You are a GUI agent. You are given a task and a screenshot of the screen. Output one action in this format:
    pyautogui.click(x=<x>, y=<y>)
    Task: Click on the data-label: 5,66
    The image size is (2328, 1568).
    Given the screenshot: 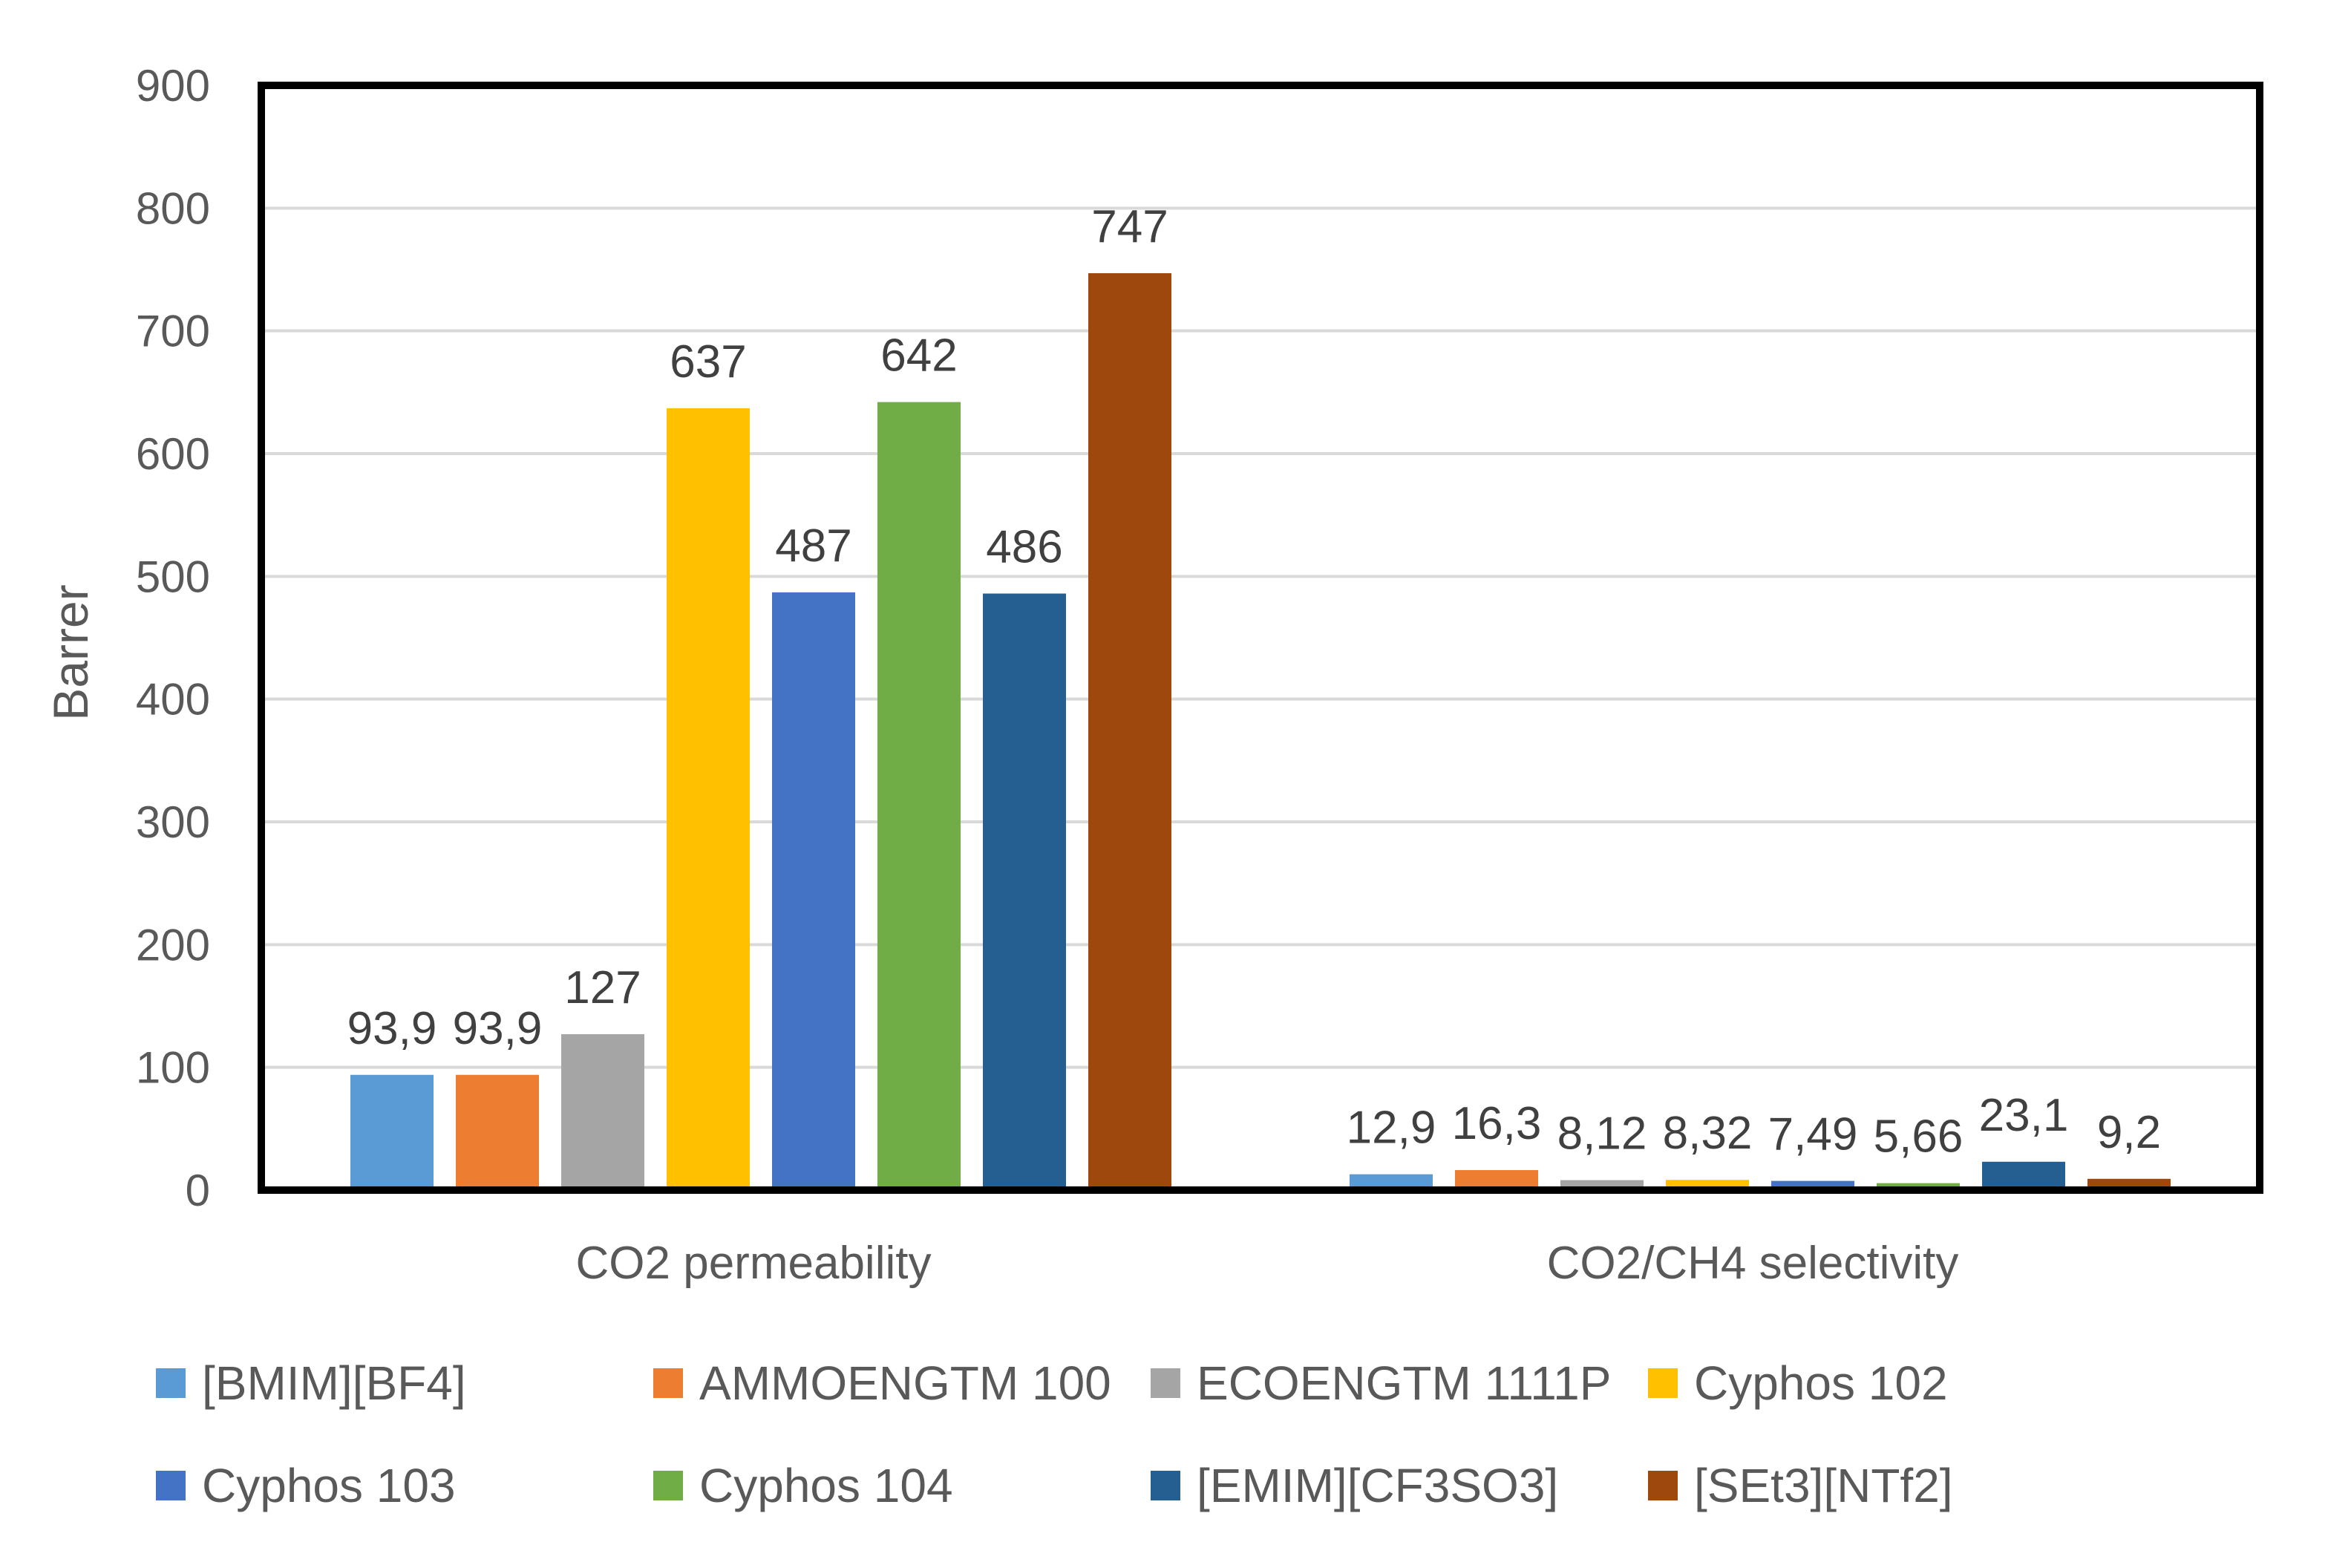 What is the action you would take?
    pyautogui.click(x=1919, y=1137)
    